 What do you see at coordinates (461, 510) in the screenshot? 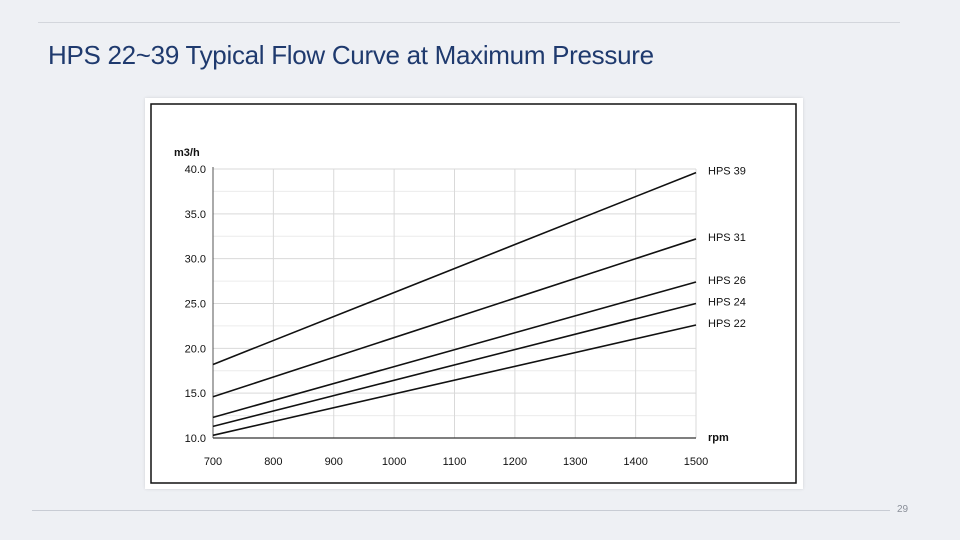
I see `bottom-divider` at bounding box center [461, 510].